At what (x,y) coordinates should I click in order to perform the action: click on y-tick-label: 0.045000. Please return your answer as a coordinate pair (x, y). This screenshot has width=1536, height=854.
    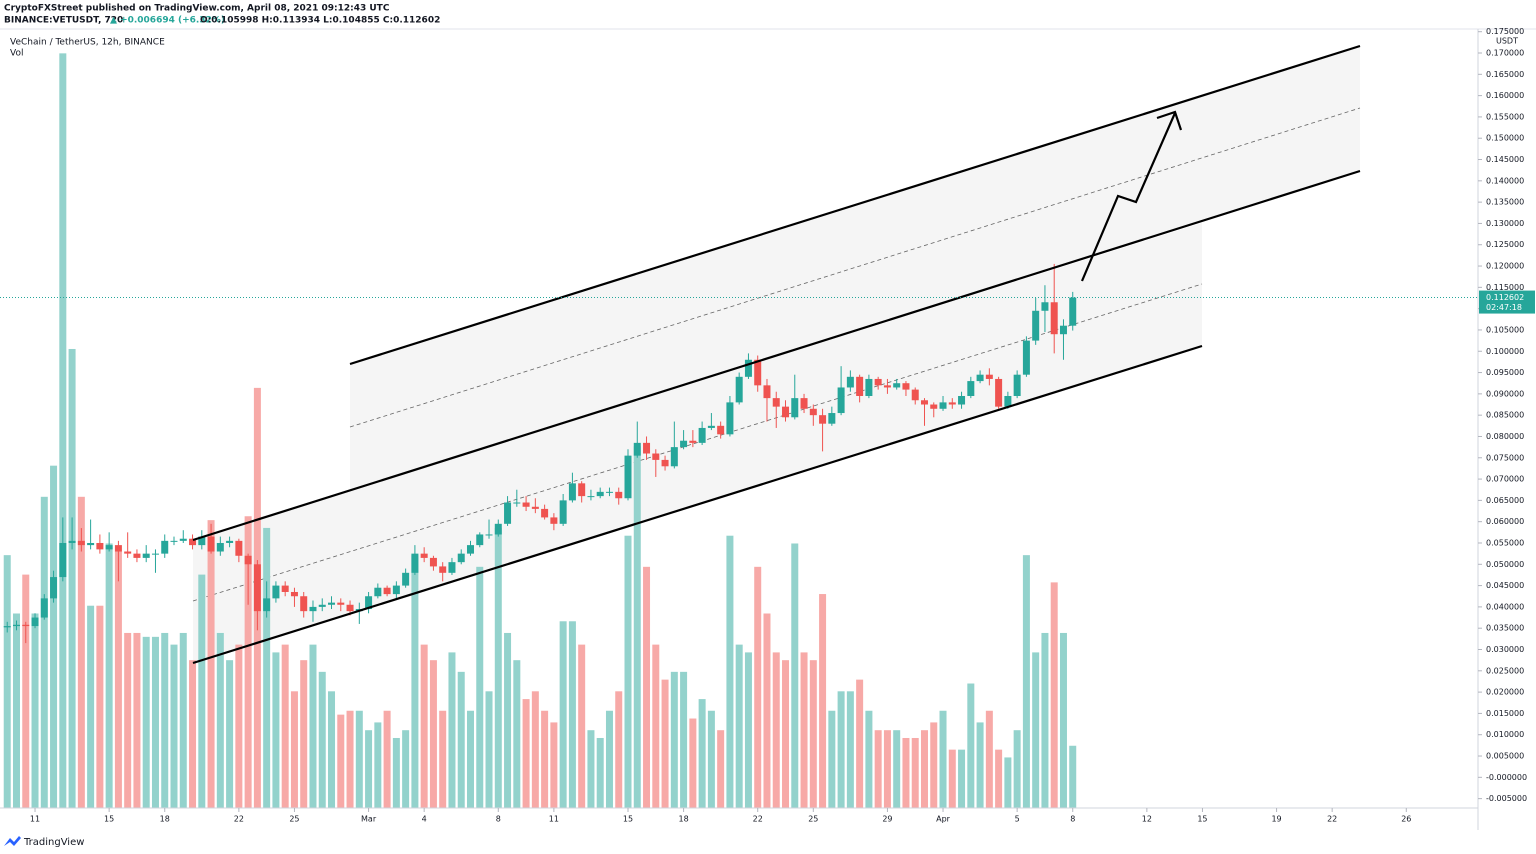
    Looking at the image, I should click on (1505, 585).